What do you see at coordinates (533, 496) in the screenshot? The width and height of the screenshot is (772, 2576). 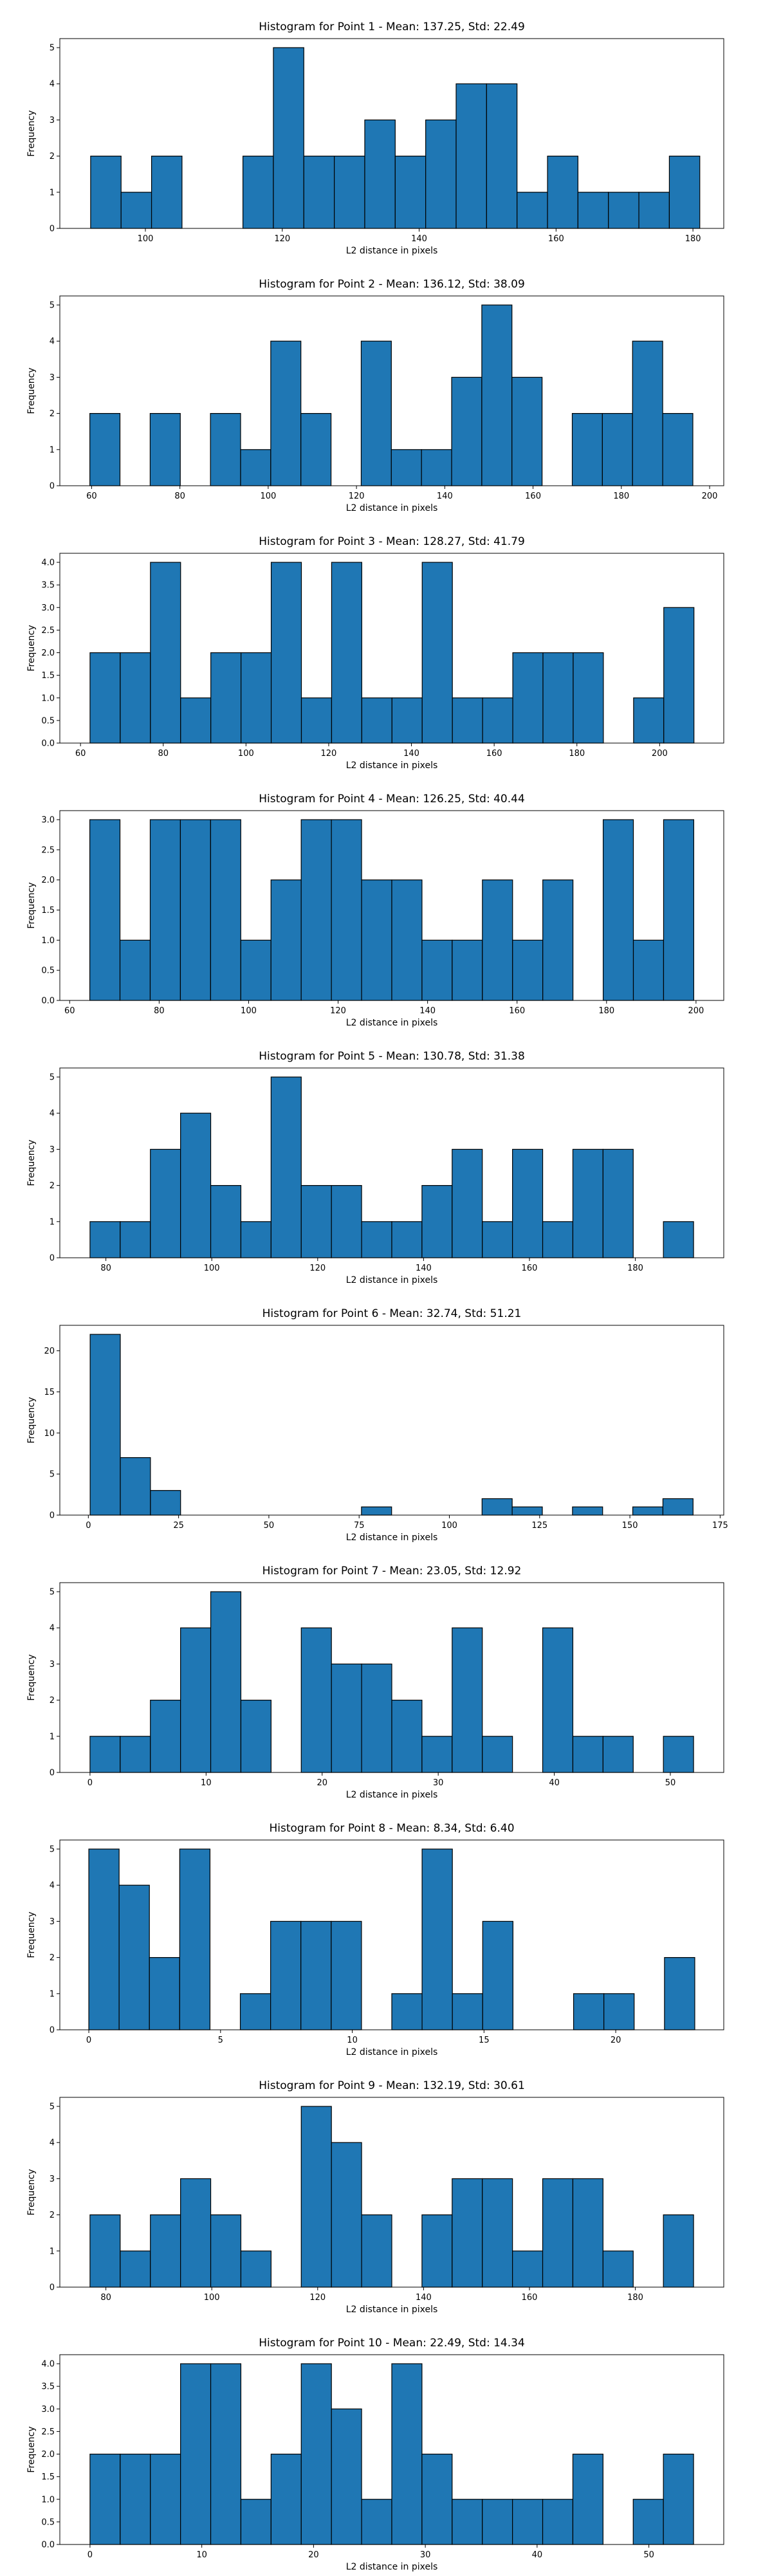 I see `x-tick-label: 160` at bounding box center [533, 496].